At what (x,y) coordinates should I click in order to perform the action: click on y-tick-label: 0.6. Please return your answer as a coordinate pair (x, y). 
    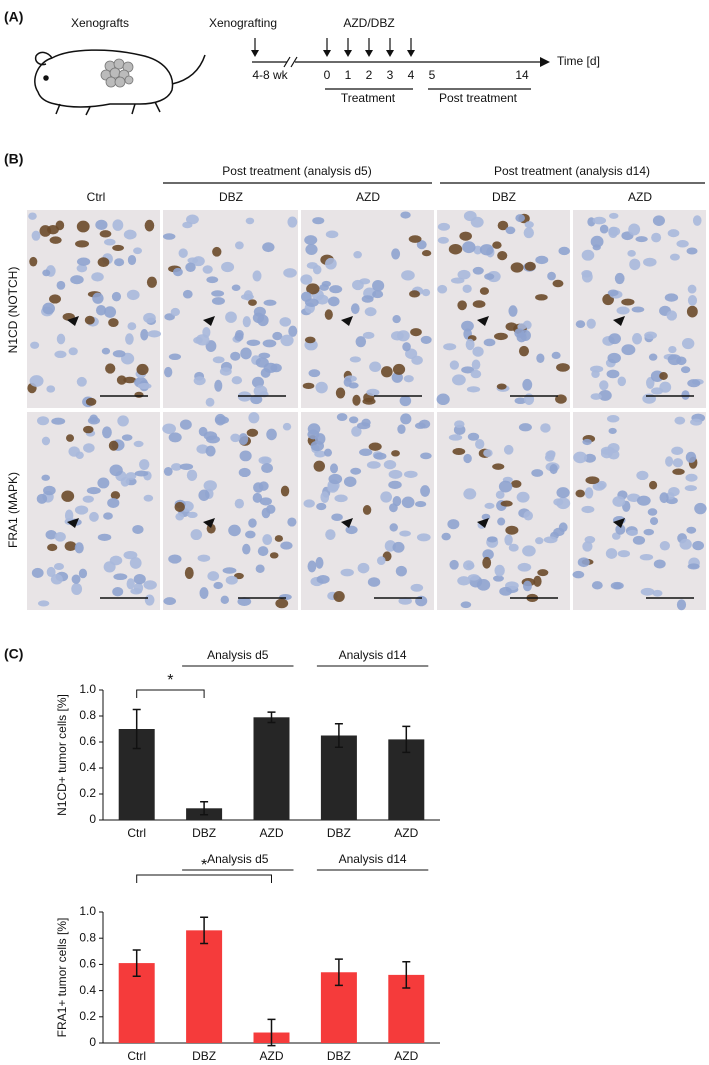
    Looking at the image, I should click on (87, 741).